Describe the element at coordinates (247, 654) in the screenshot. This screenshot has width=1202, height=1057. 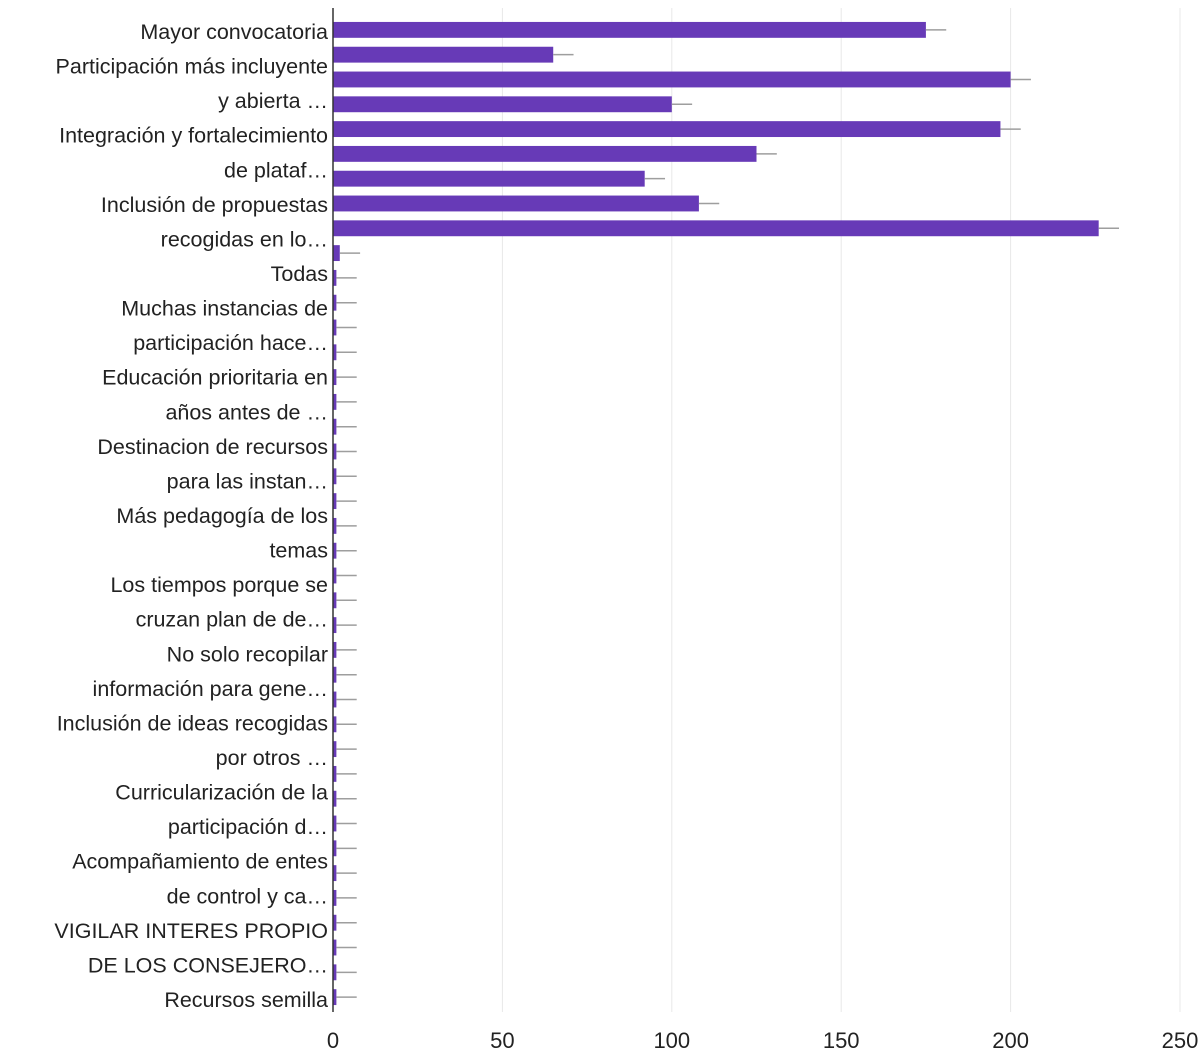
I see `category-label: No solo recopilar` at that location.